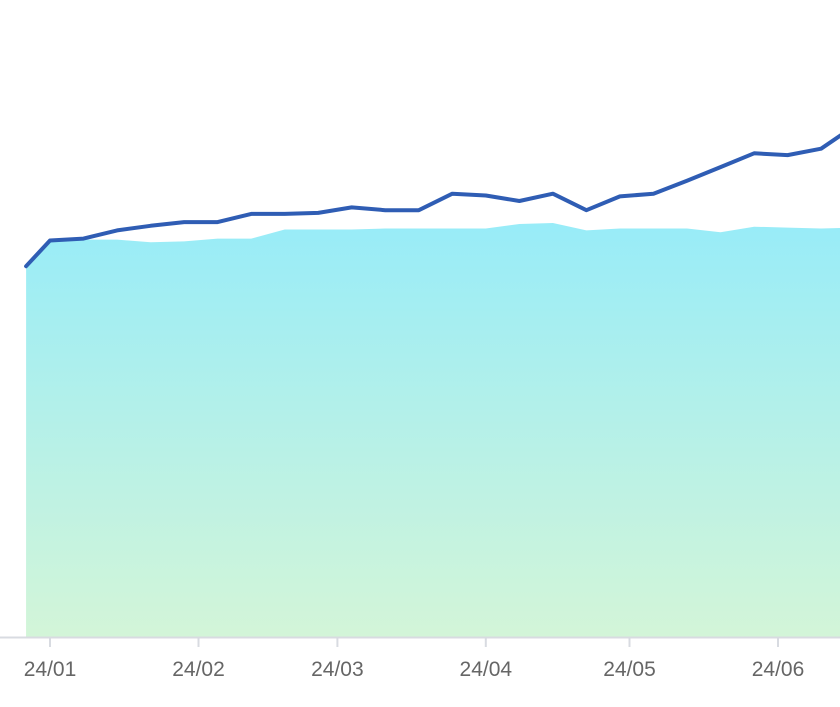  What do you see at coordinates (50, 669) in the screenshot?
I see `x-tick-label: 24/01` at bounding box center [50, 669].